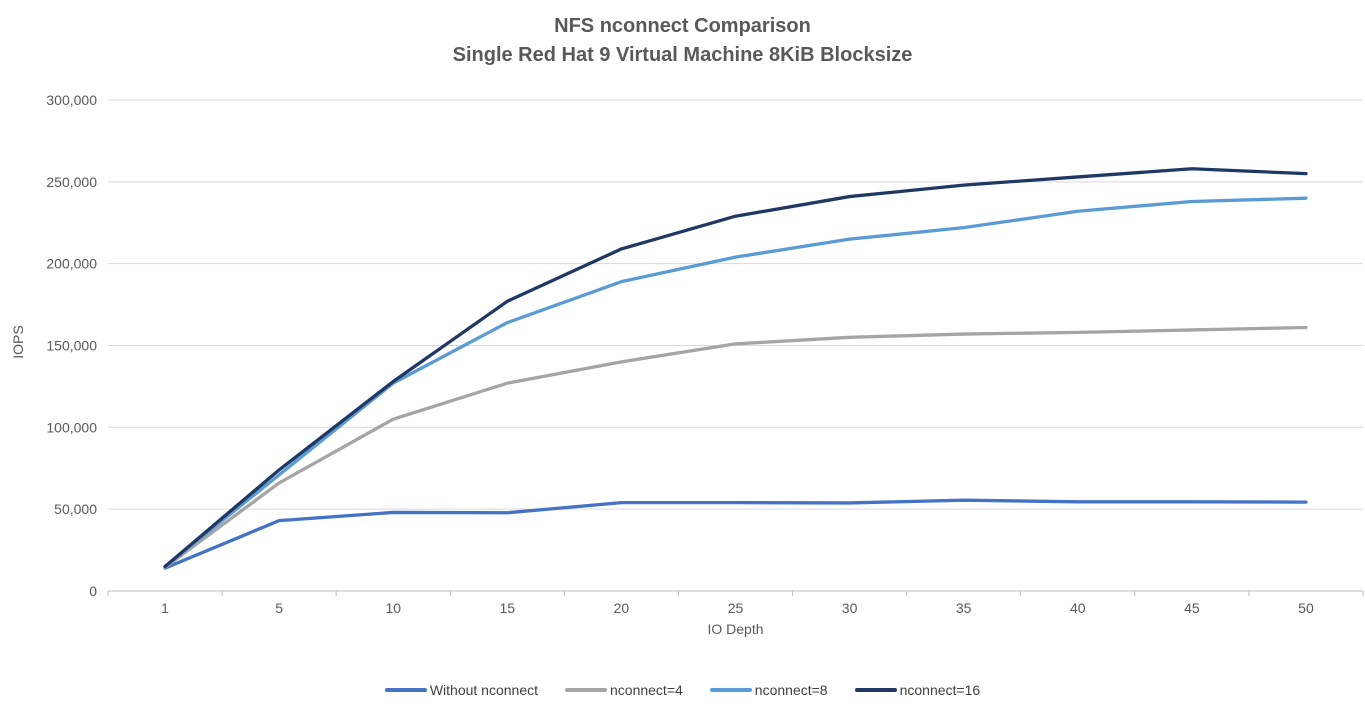 The width and height of the screenshot is (1365, 718). Describe the element at coordinates (735, 534) in the screenshot. I see `series-line-without-nconnect` at that location.